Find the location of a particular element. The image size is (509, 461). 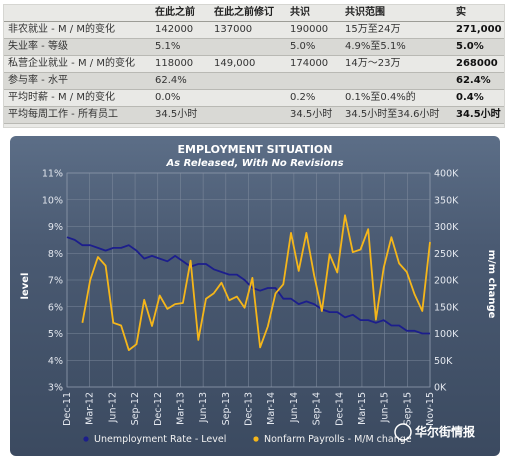

cell-label: 私营企业就业 - M / M的变化 is located at coordinates (71, 63).